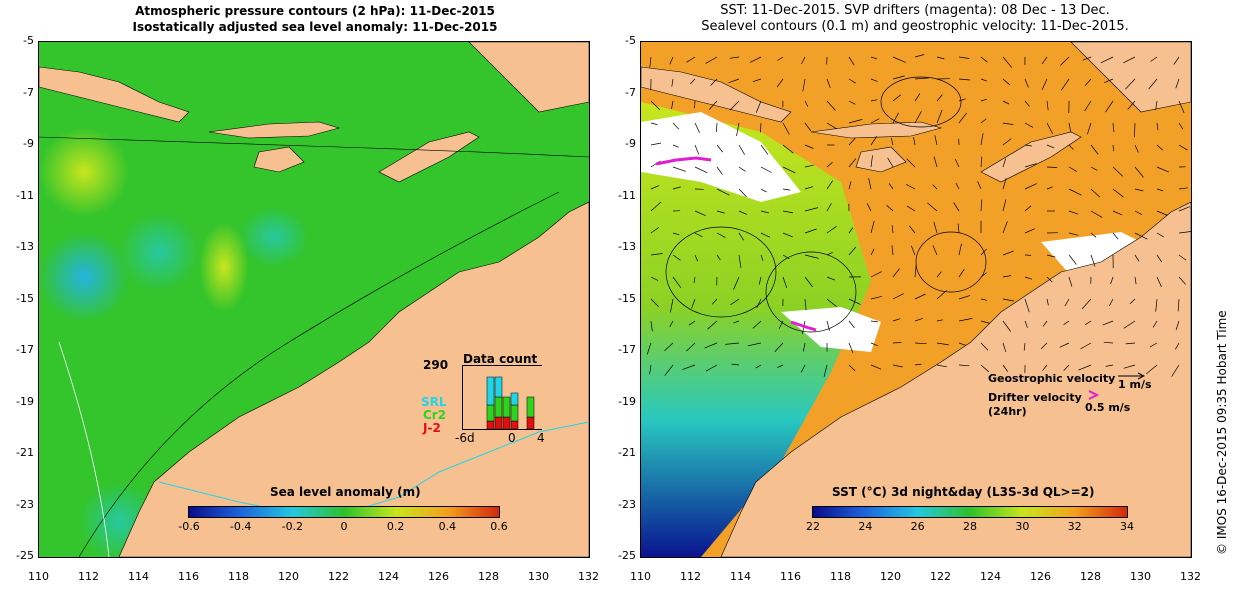 The image size is (1250, 590). Describe the element at coordinates (138, 576) in the screenshot. I see `left-x-tick-114: 114` at that location.